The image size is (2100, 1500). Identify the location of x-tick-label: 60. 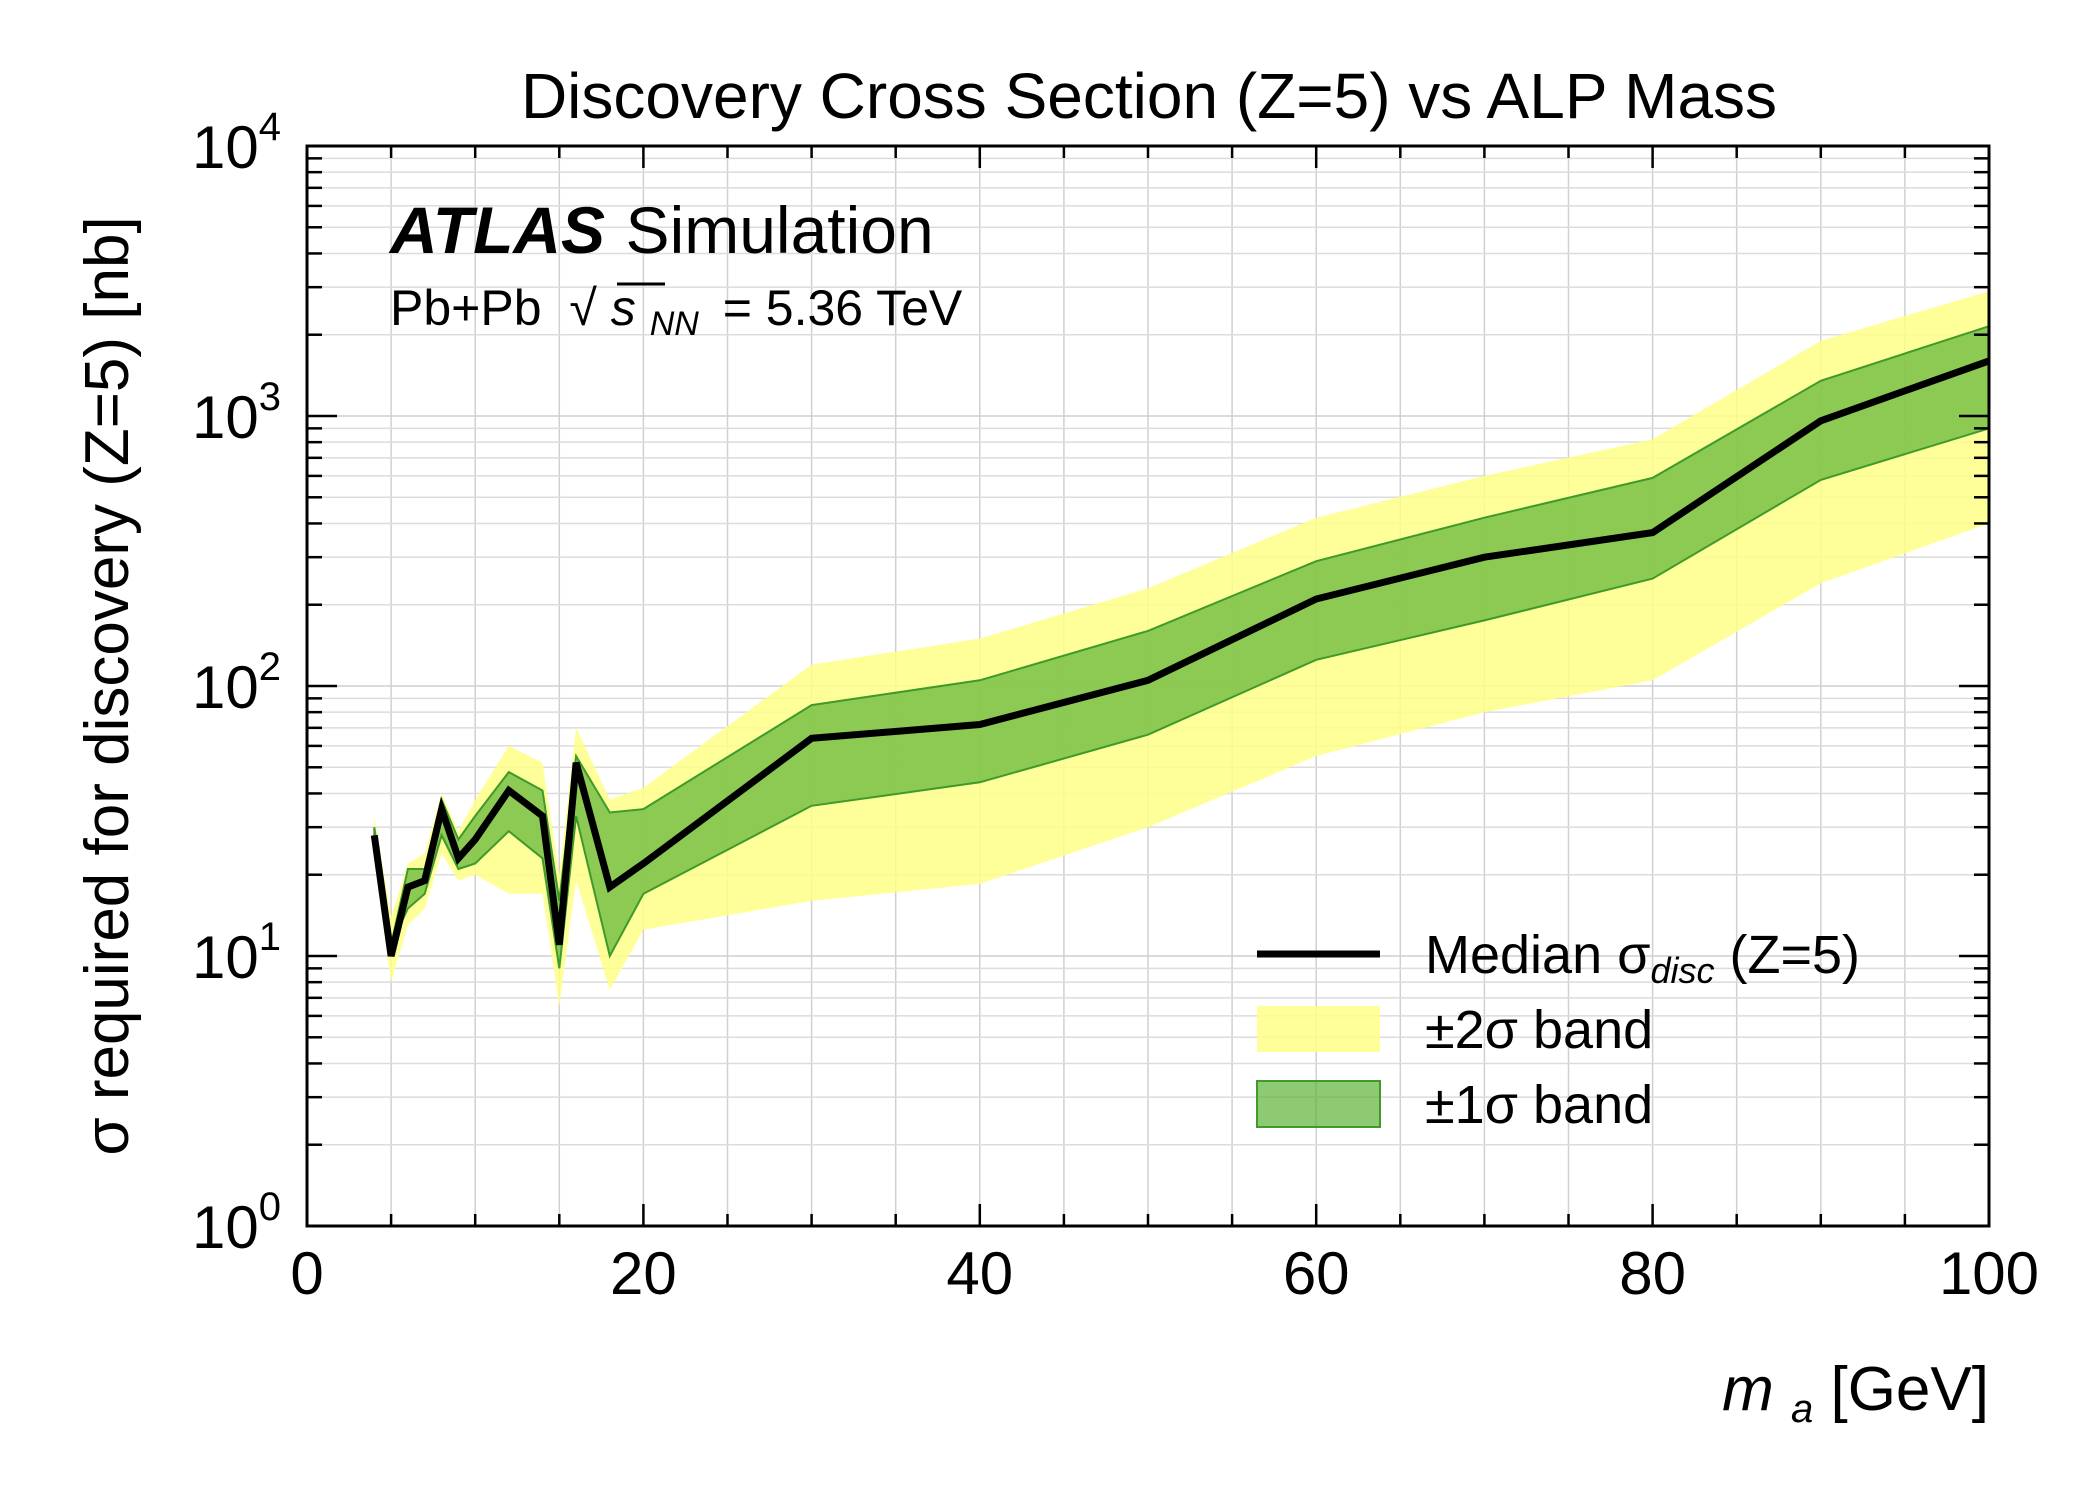
(1316, 1273).